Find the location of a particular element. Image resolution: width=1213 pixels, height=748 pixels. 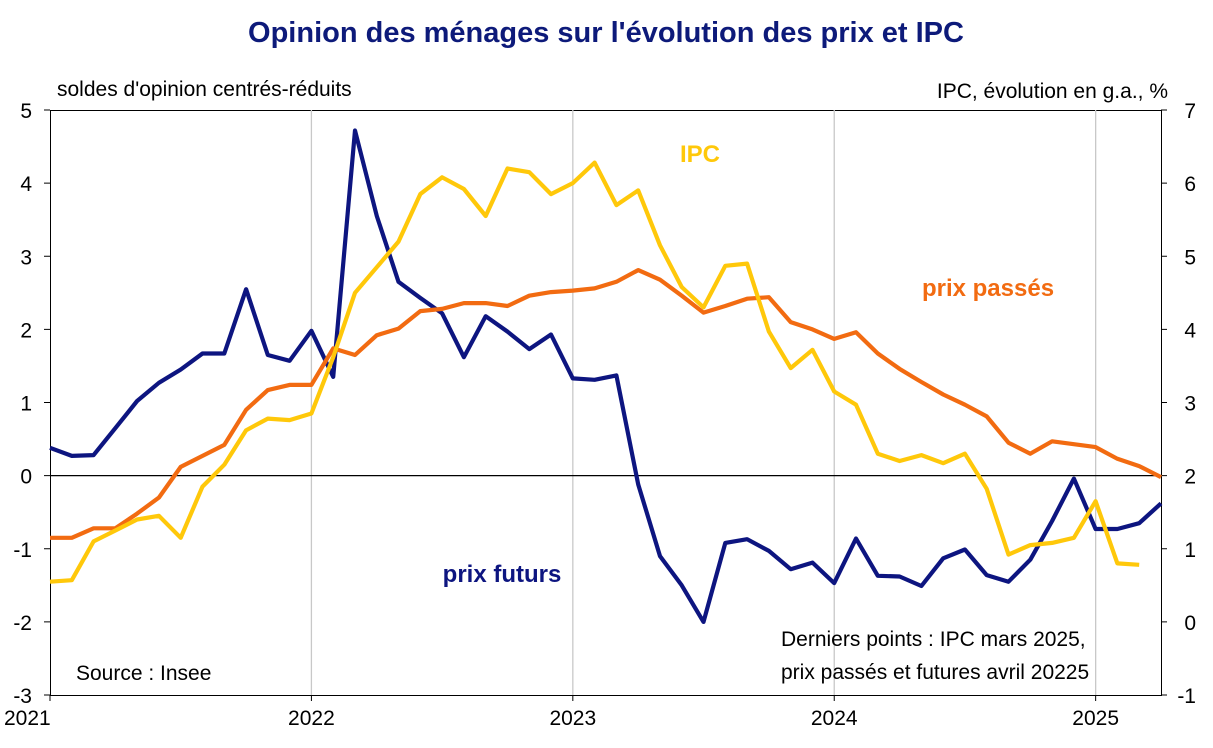

x-ticks: 2021 2022 2023 2024 2025 is located at coordinates (561, 712).